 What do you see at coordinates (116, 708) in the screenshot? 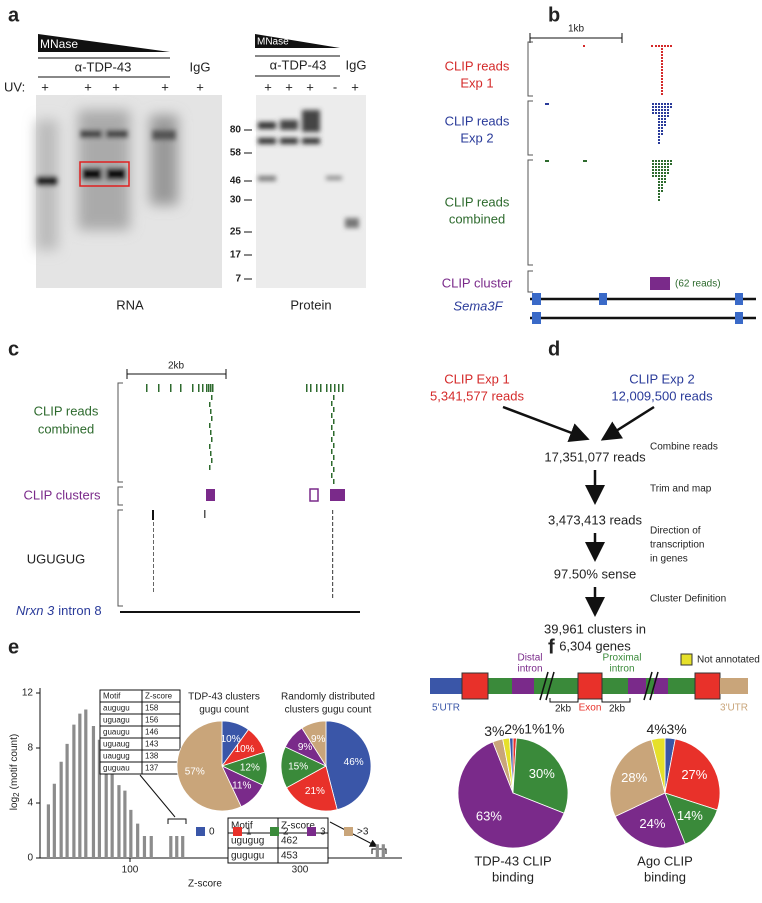
I see `table-cell: augugu` at bounding box center [116, 708].